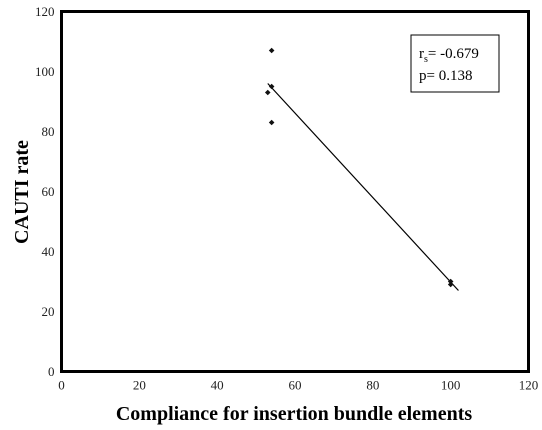  Describe the element at coordinates (451, 385) in the screenshot. I see `x-tick-label: 100` at that location.